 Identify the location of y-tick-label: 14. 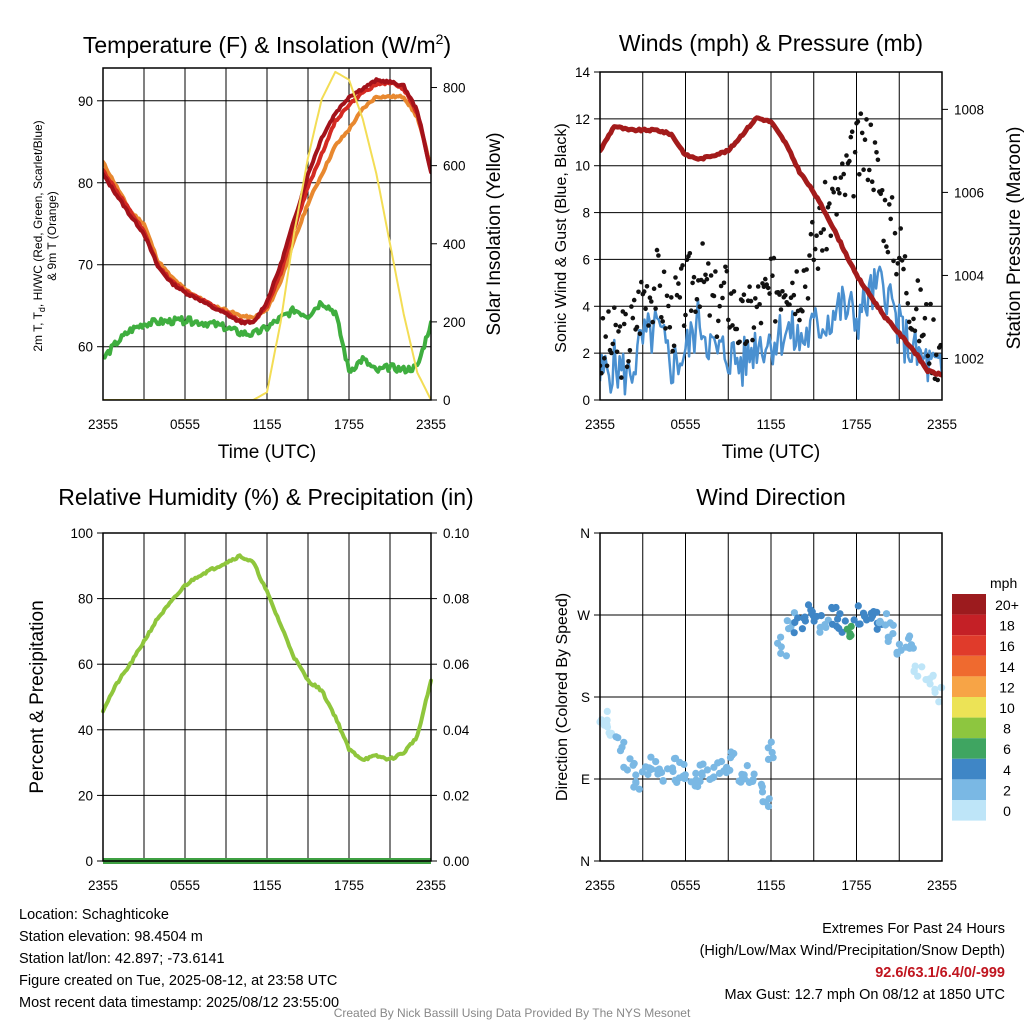
(583, 72).